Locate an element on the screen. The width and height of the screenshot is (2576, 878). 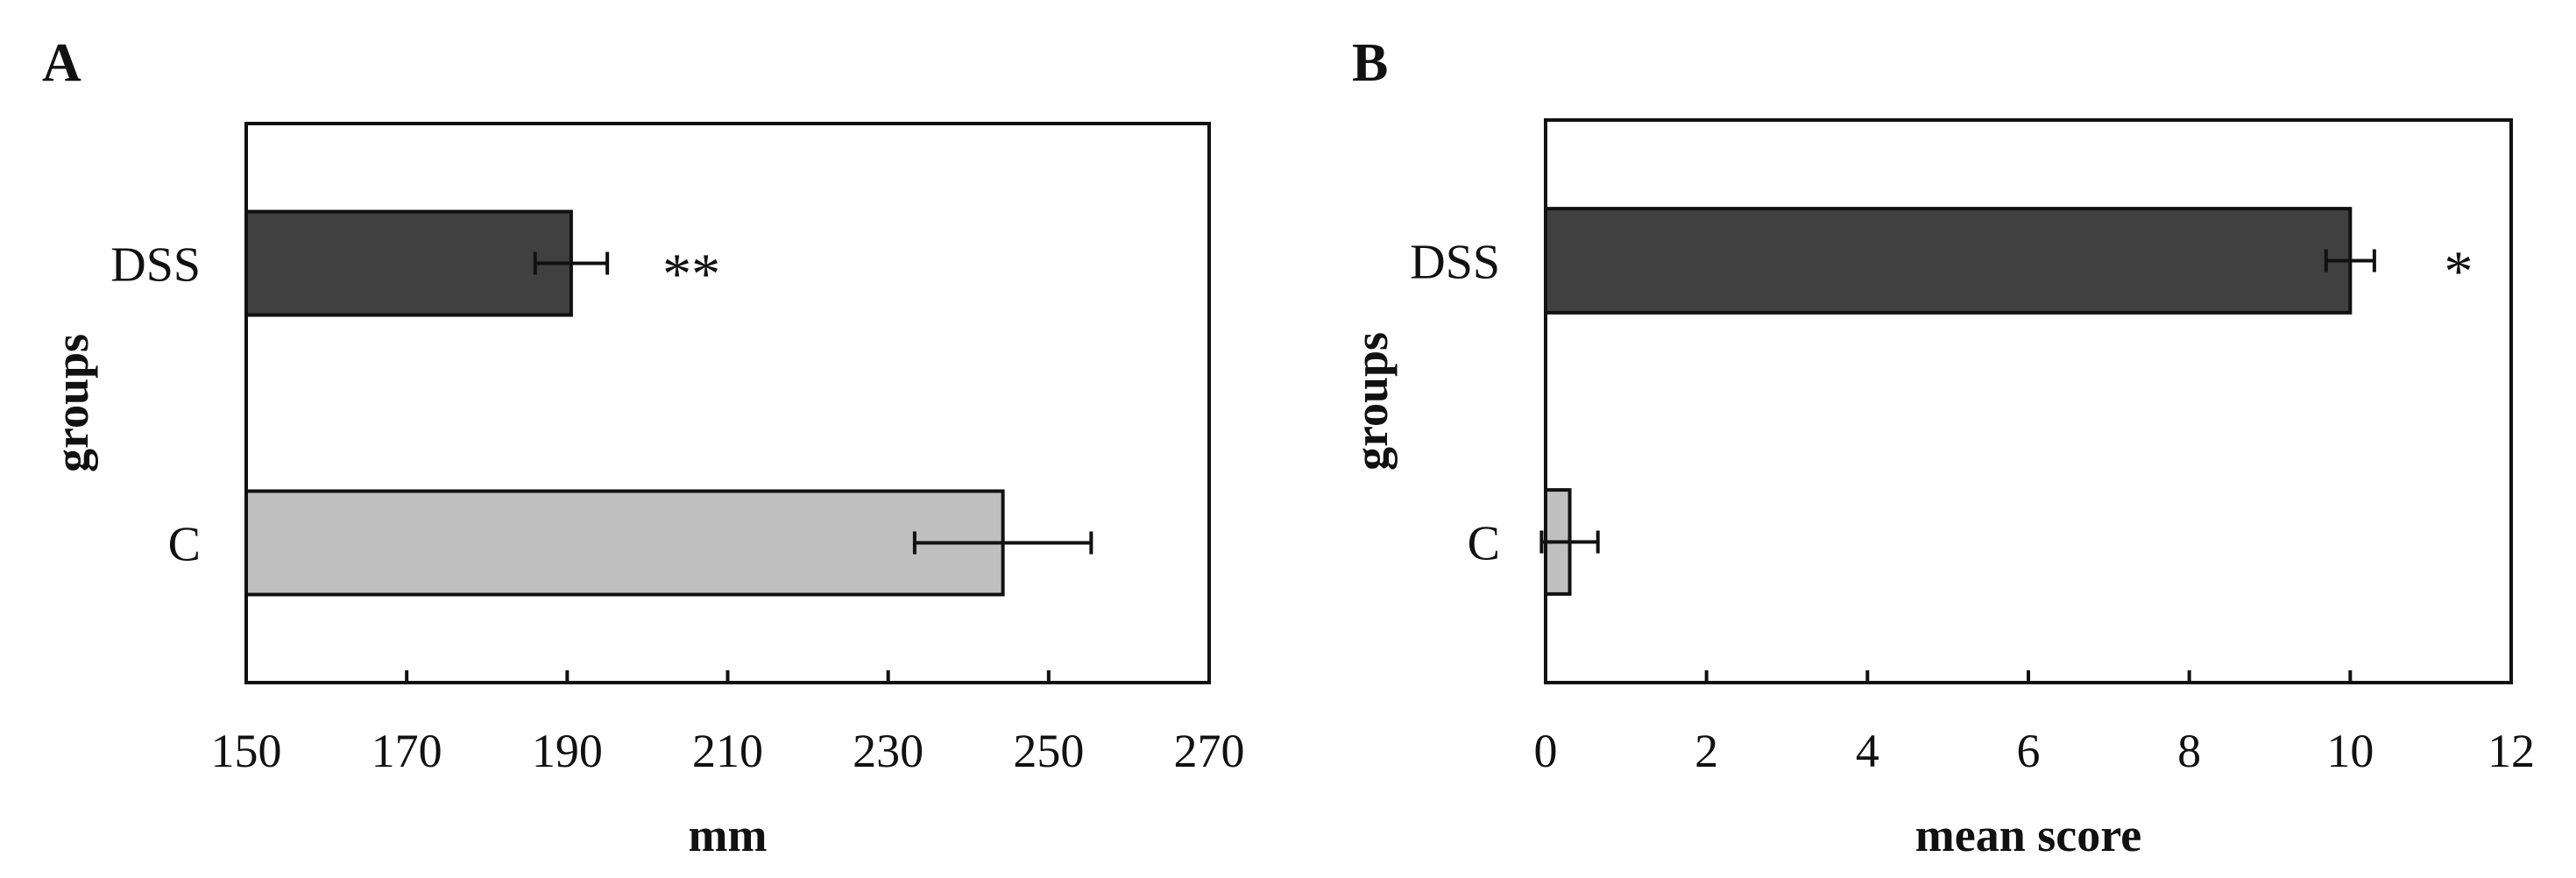
x-axis-title: mm is located at coordinates (728, 835).